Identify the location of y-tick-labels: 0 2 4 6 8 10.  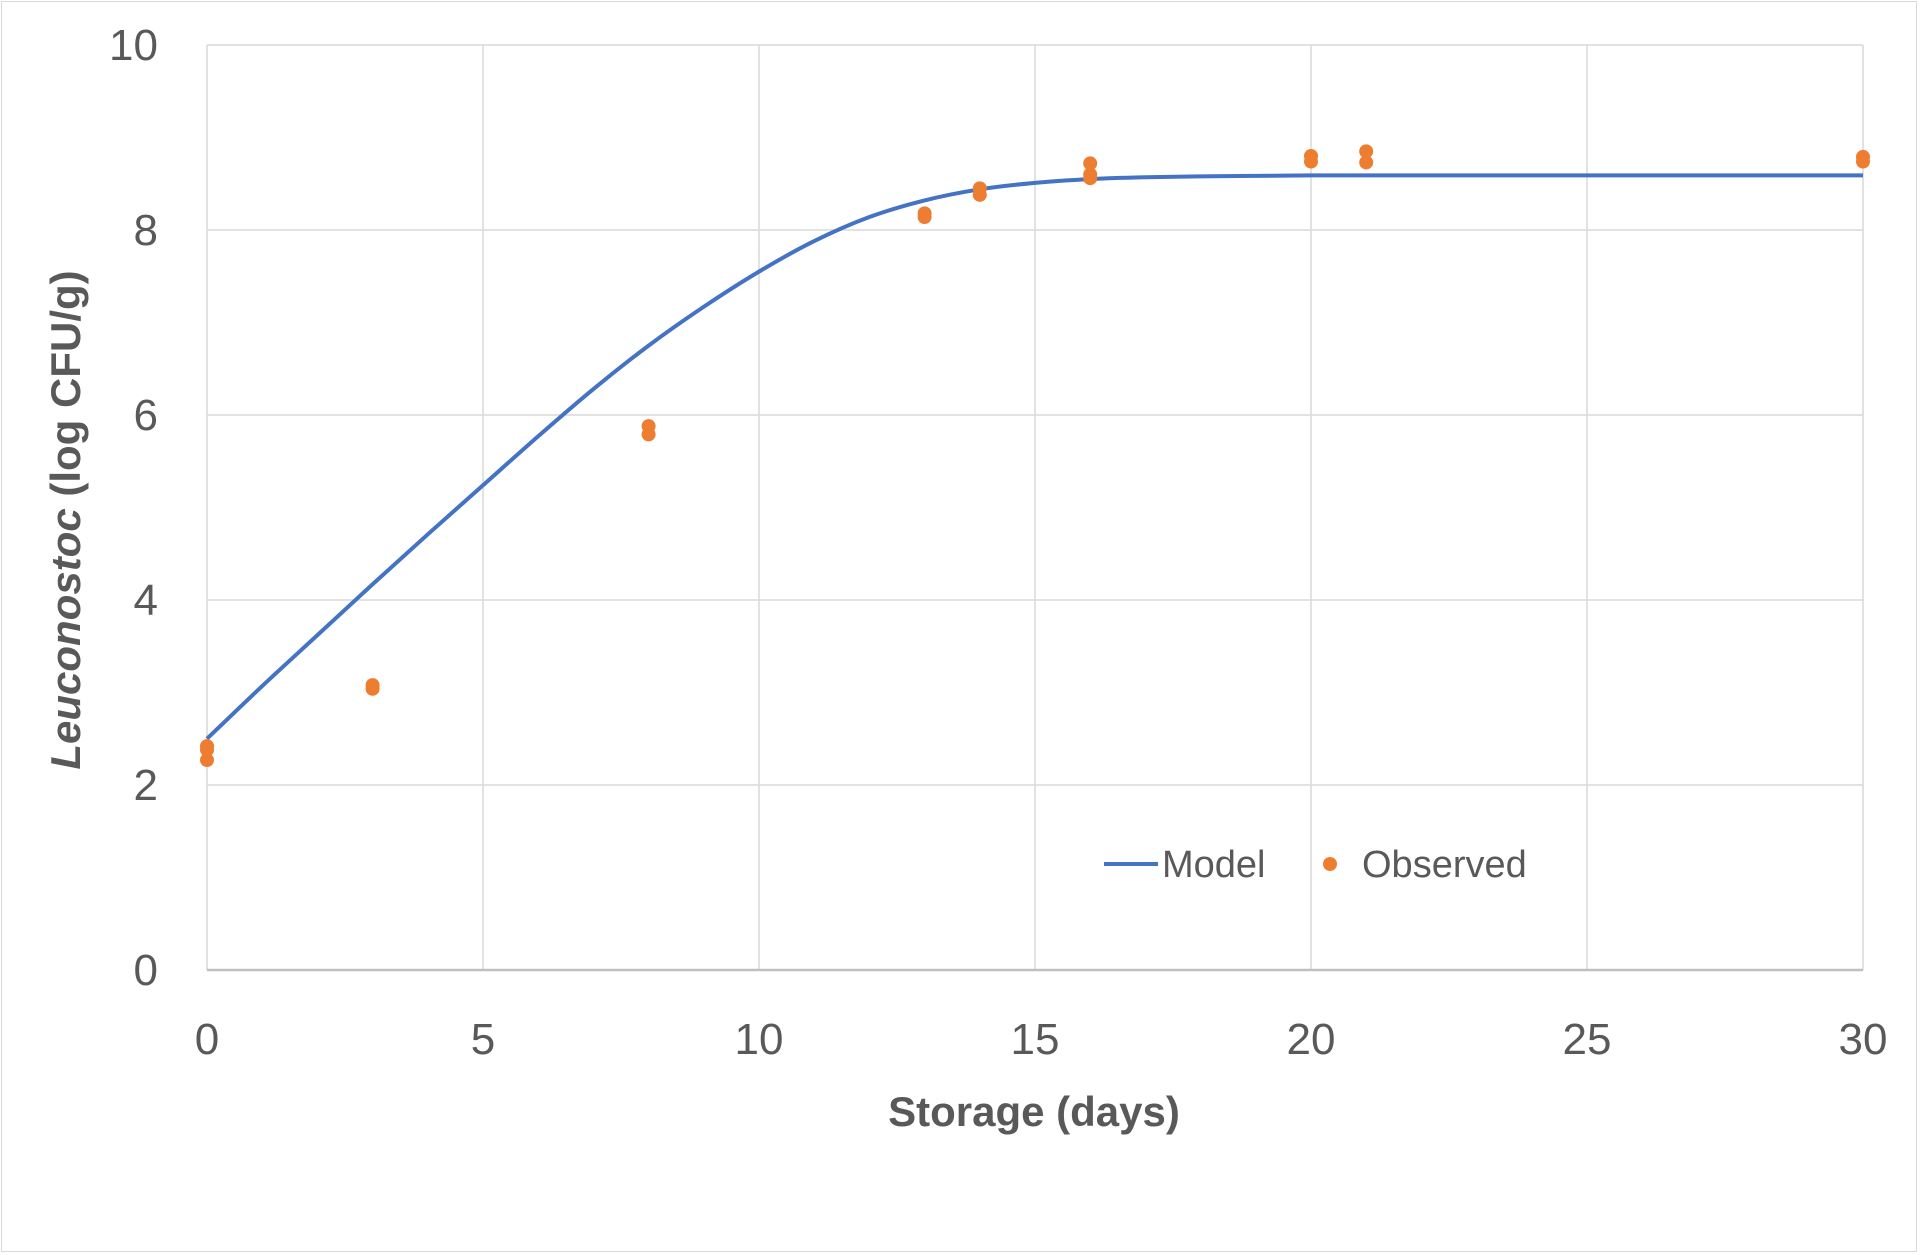
(133, 508).